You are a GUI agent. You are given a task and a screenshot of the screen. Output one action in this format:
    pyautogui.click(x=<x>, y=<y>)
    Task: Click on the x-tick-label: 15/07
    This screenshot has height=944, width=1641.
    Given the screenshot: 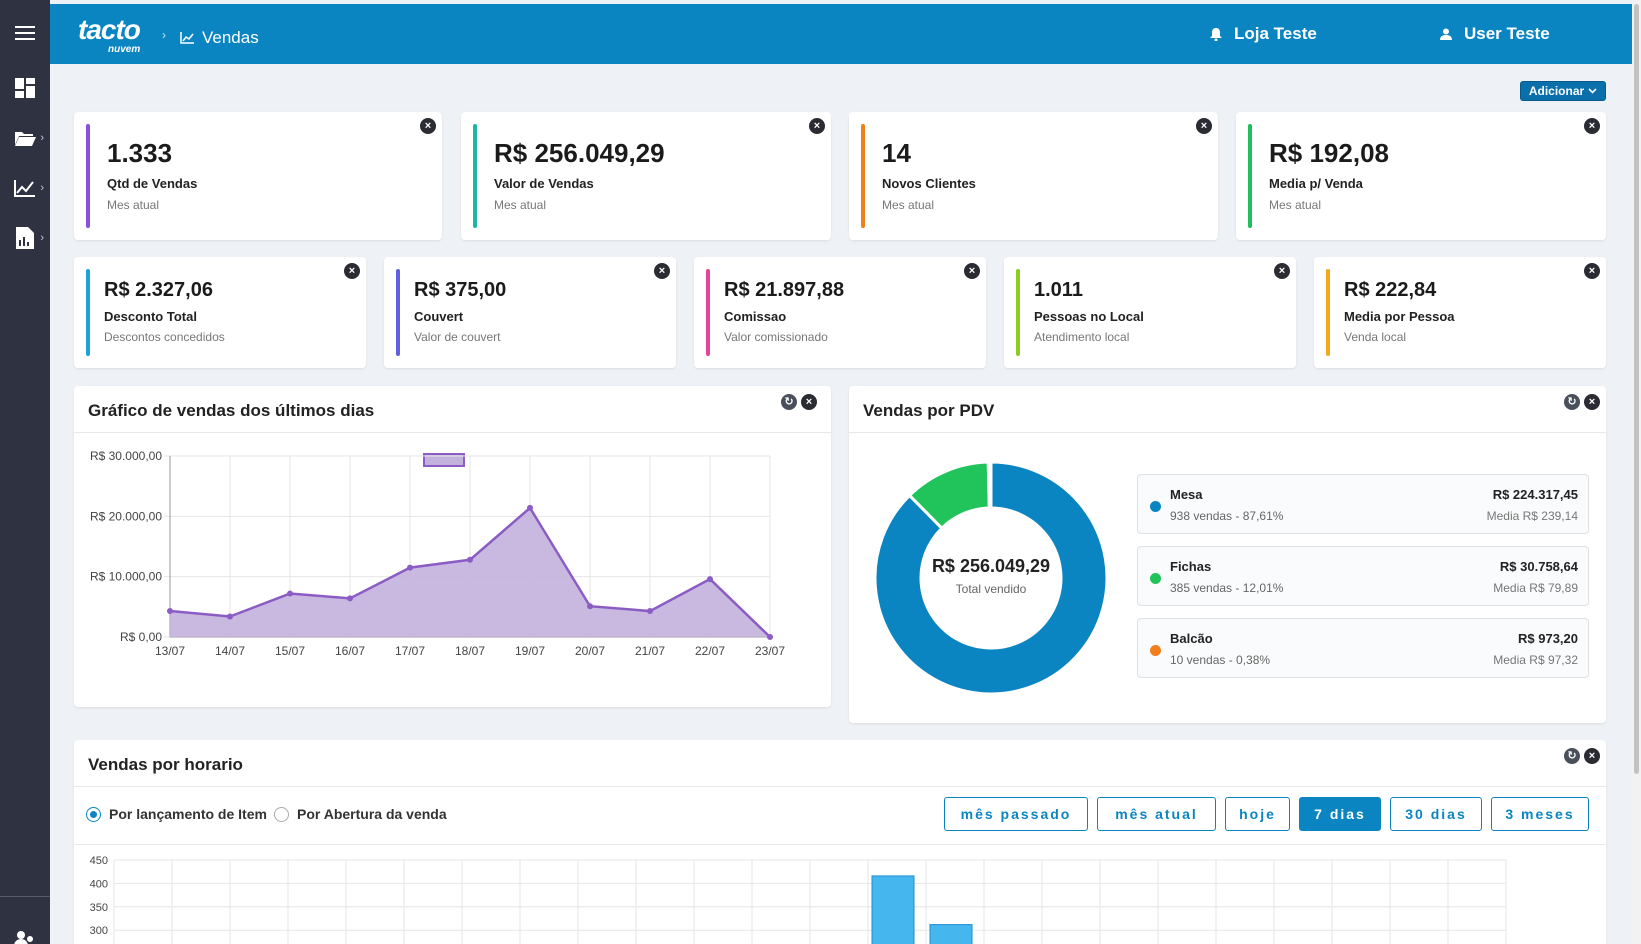 What is the action you would take?
    pyautogui.click(x=290, y=651)
    